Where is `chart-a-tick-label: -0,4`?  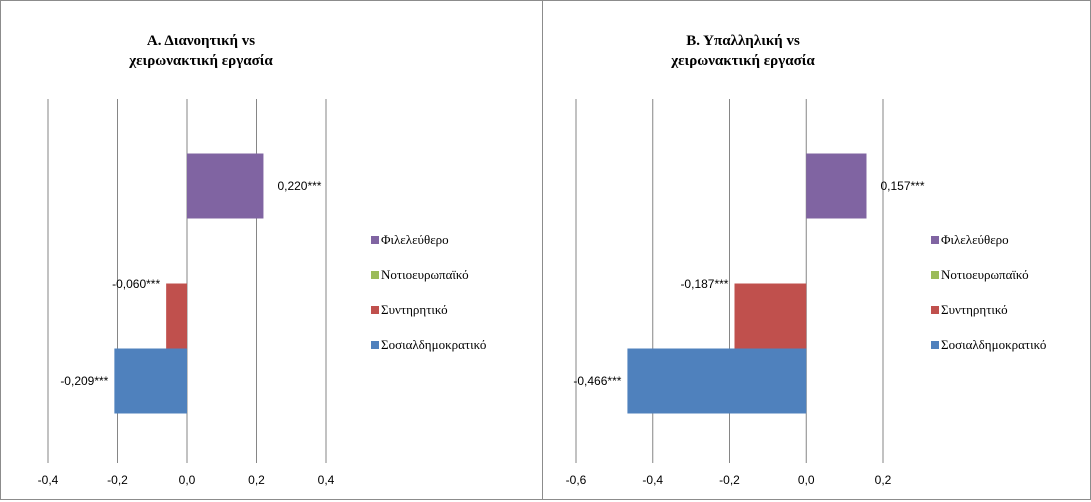
chart-a-tick-label: -0,4 is located at coordinates (48, 480).